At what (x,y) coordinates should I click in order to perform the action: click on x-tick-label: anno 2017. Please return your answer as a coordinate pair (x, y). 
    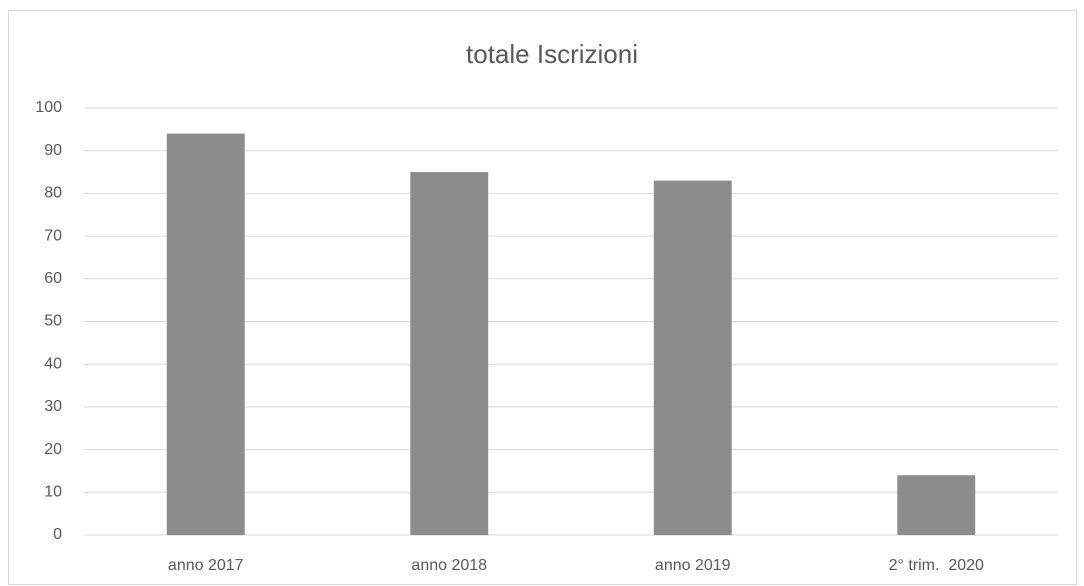
    Looking at the image, I should click on (206, 565).